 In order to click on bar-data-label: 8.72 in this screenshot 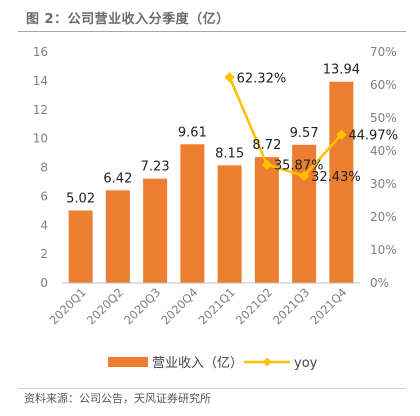, I will do `click(266, 145)`.